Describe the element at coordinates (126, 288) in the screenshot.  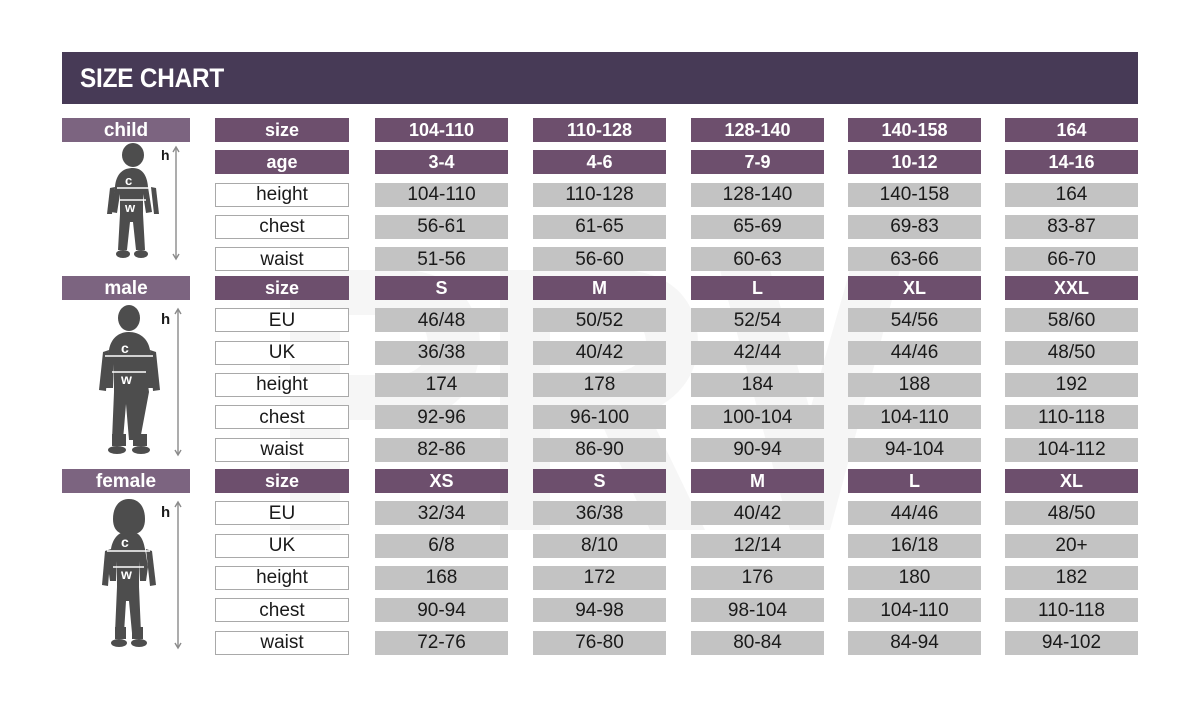
I see `category-label-male: male` at that location.